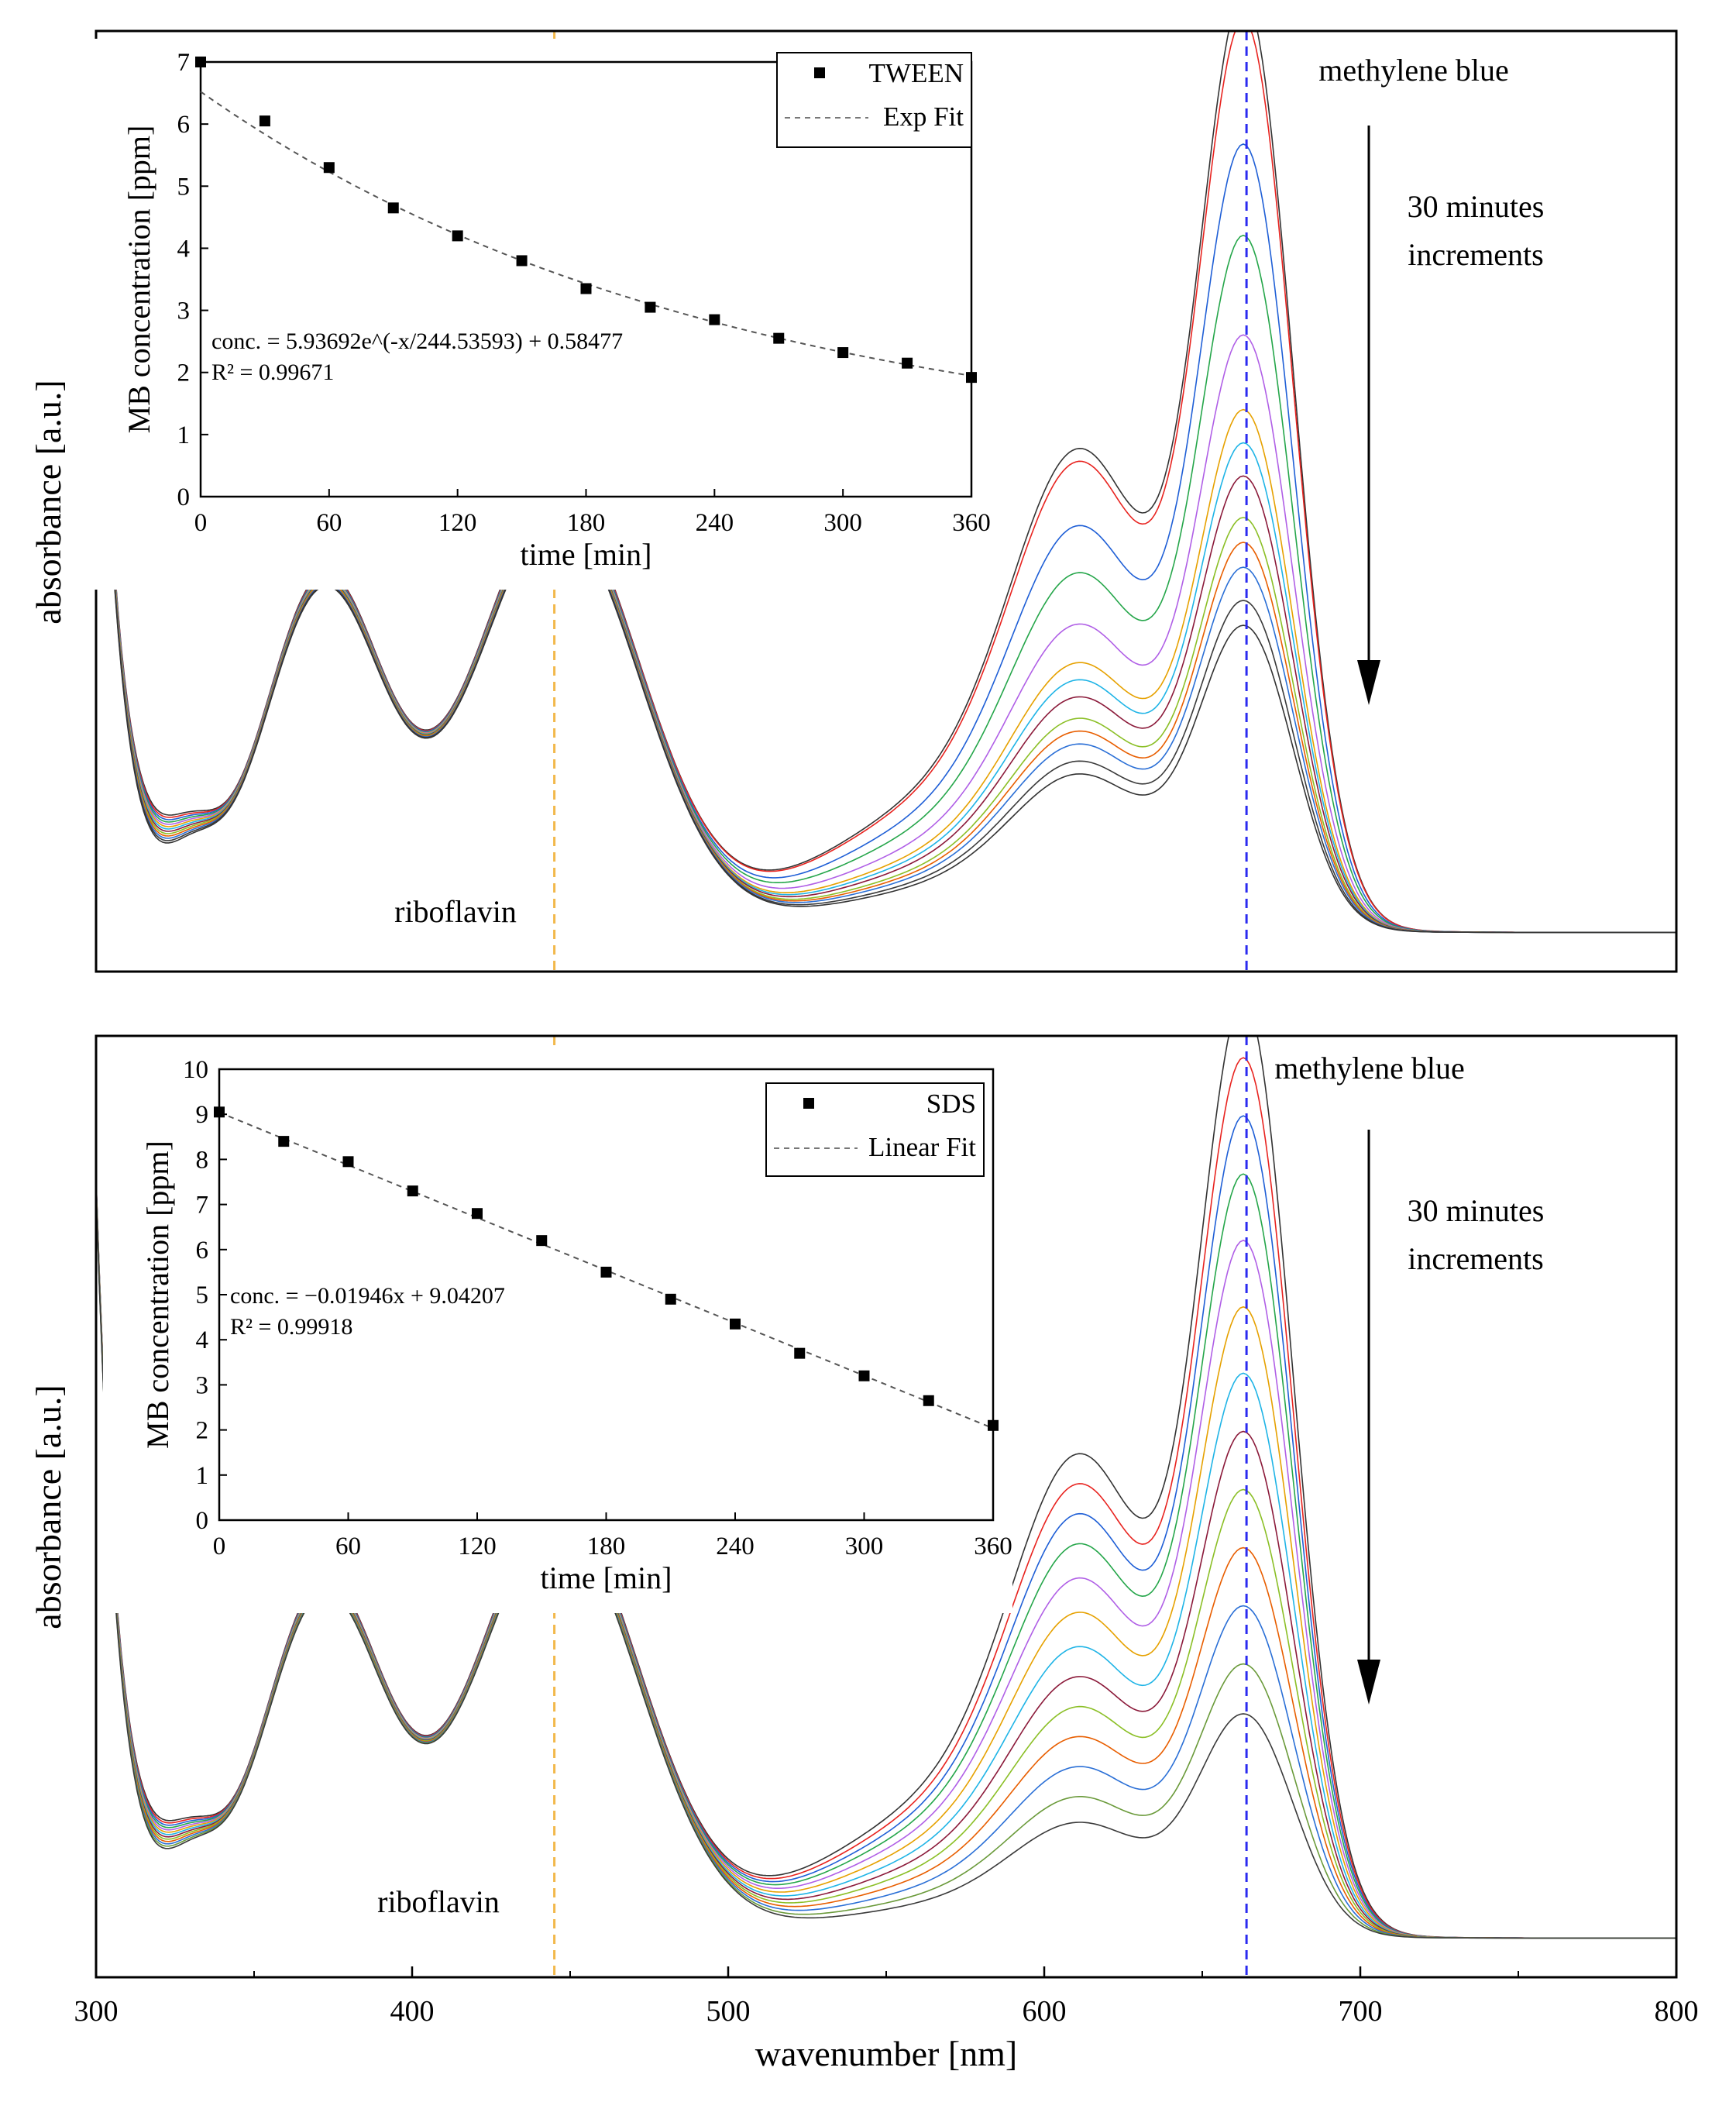 The height and width of the screenshot is (2102, 1736). Describe the element at coordinates (886, 2019) in the screenshot. I see `shared-x-axis: 300 400 500 600 700 800 wavenumber [nm]` at that location.